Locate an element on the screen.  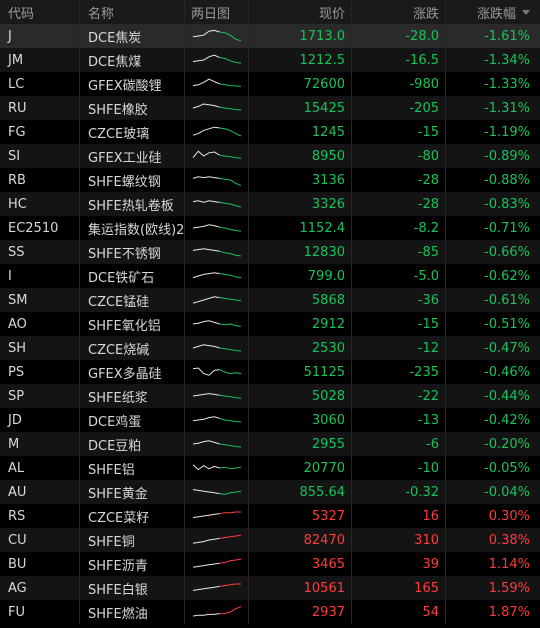
name-text: SHFE铜 is located at coordinates (111, 542).